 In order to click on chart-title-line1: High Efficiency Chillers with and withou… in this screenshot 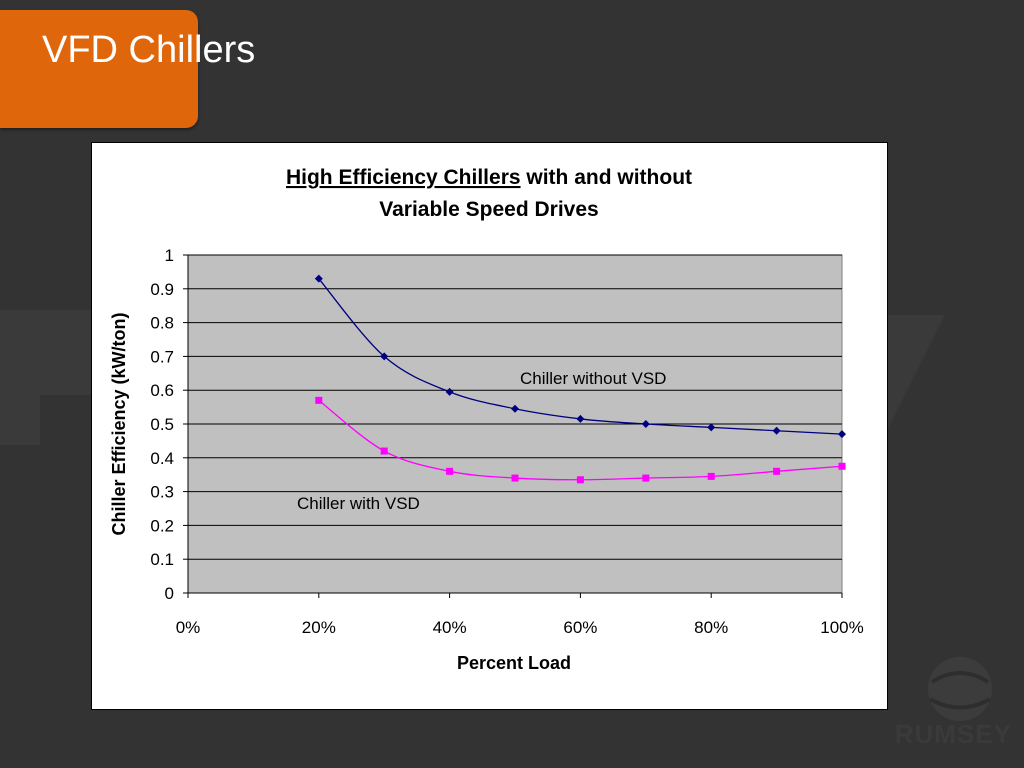, I will do `click(489, 177)`.